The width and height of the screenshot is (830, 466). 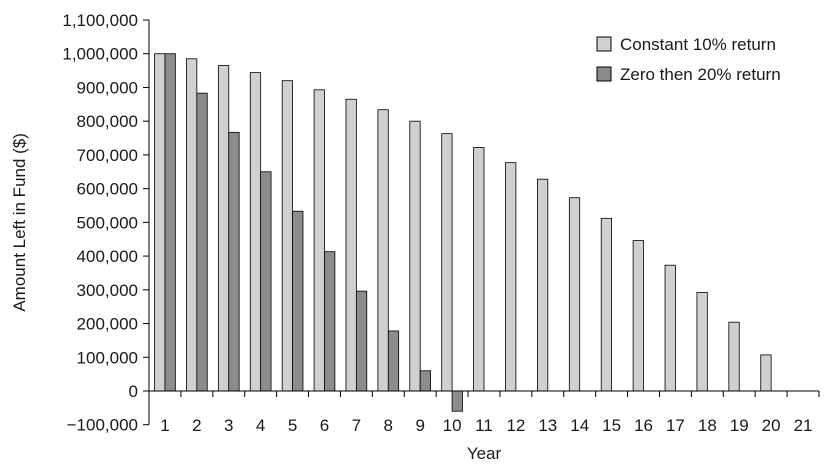 What do you see at coordinates (164, 425) in the screenshot?
I see `x-tick-label: 1` at bounding box center [164, 425].